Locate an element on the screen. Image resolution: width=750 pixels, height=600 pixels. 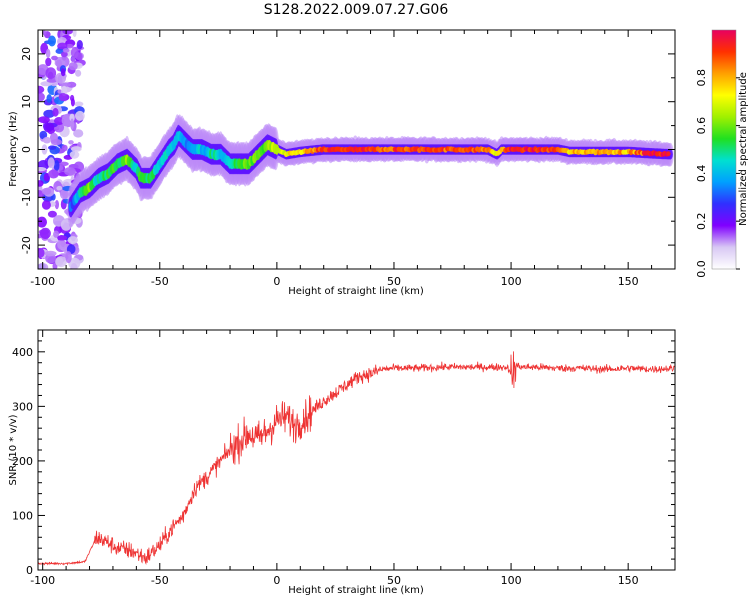
figure-title: S128.2022.009.07.27.G06 is located at coordinates (356, 10).